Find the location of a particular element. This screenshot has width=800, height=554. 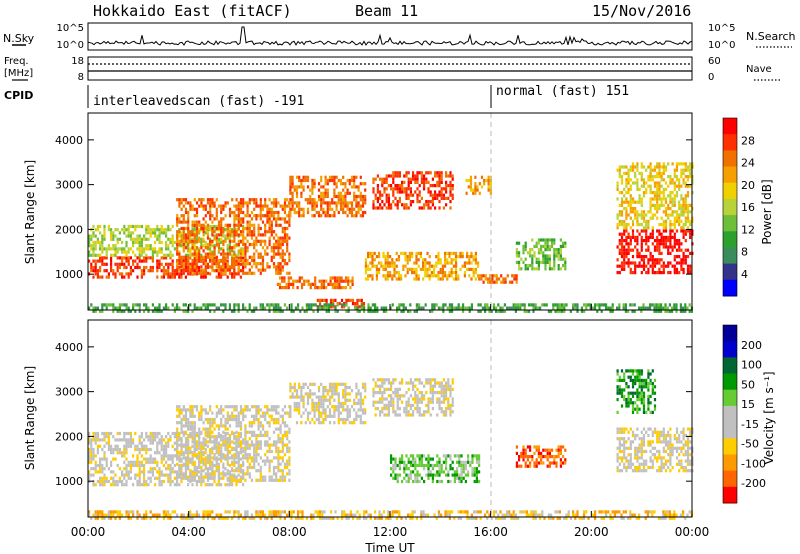

power-ylabel: Slant Range [km] is located at coordinates (30, 212).